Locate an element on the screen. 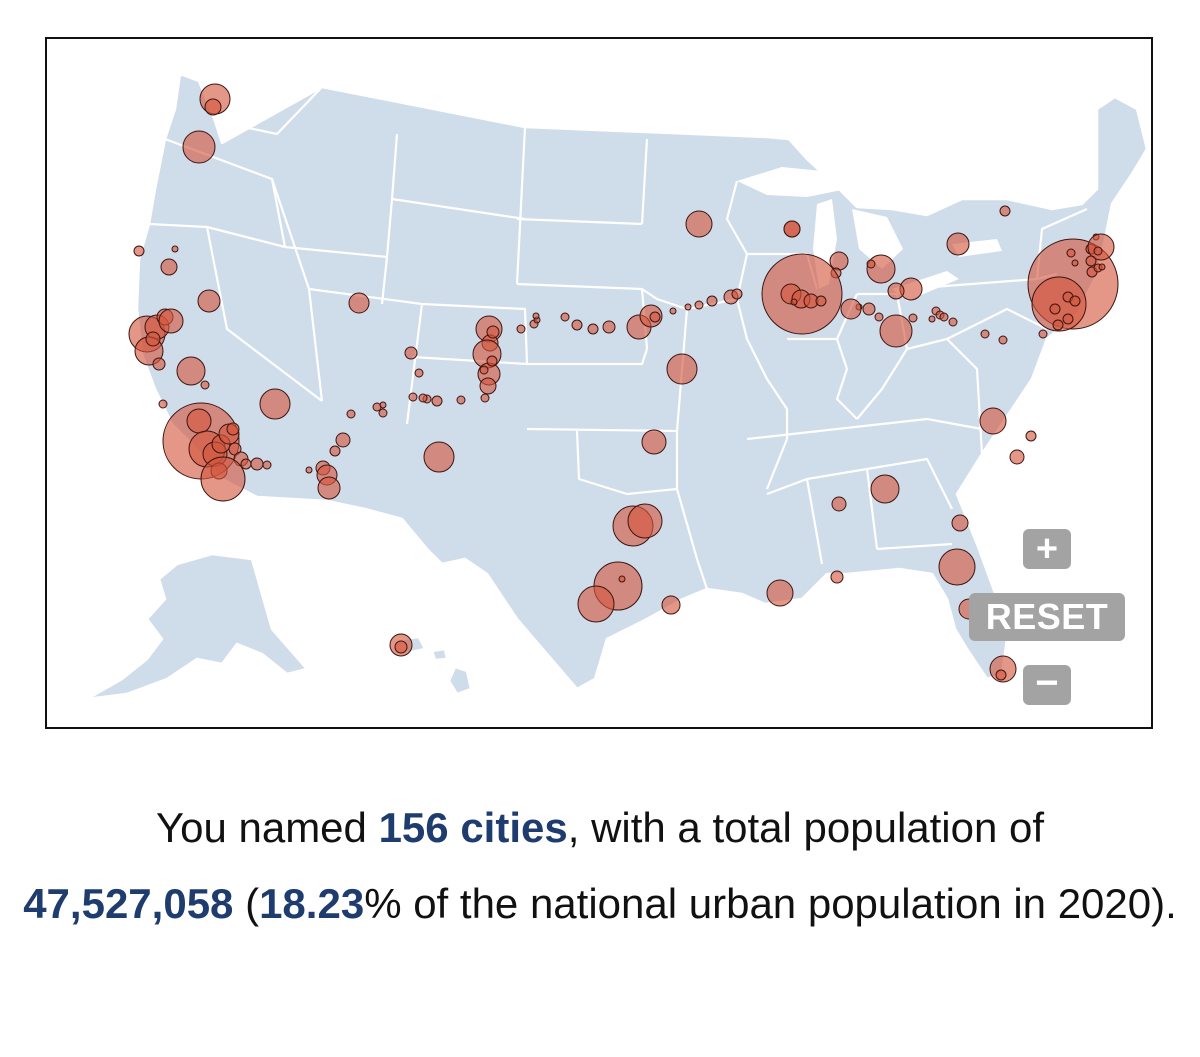  reset-zoom-button: RESET is located at coordinates (1047, 617).